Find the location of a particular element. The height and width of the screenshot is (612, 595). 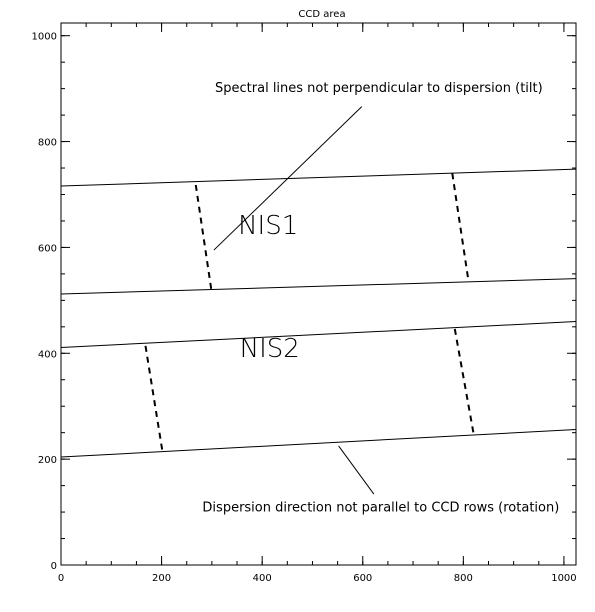

x-tick-label: 800 is located at coordinates (463, 578).